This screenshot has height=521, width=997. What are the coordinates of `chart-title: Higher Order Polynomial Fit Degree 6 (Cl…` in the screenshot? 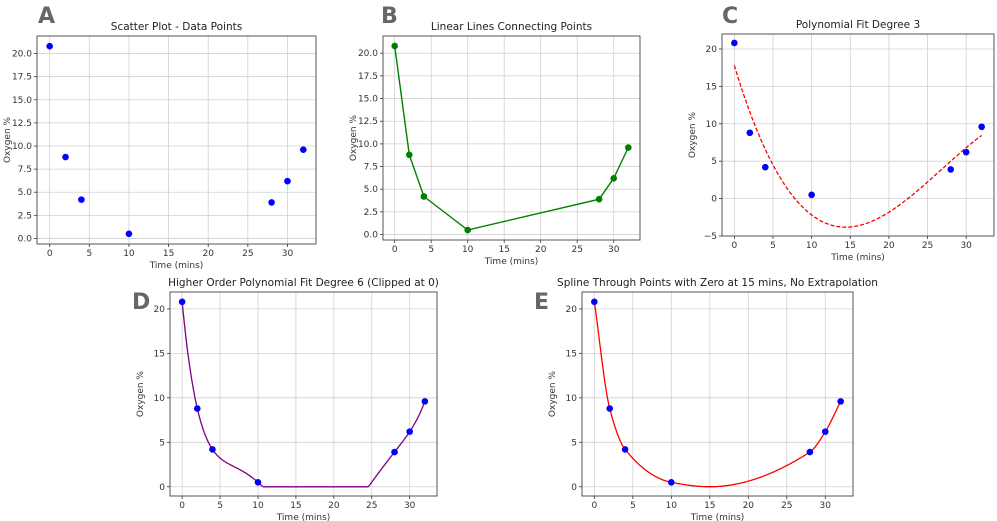 It's located at (303, 283).